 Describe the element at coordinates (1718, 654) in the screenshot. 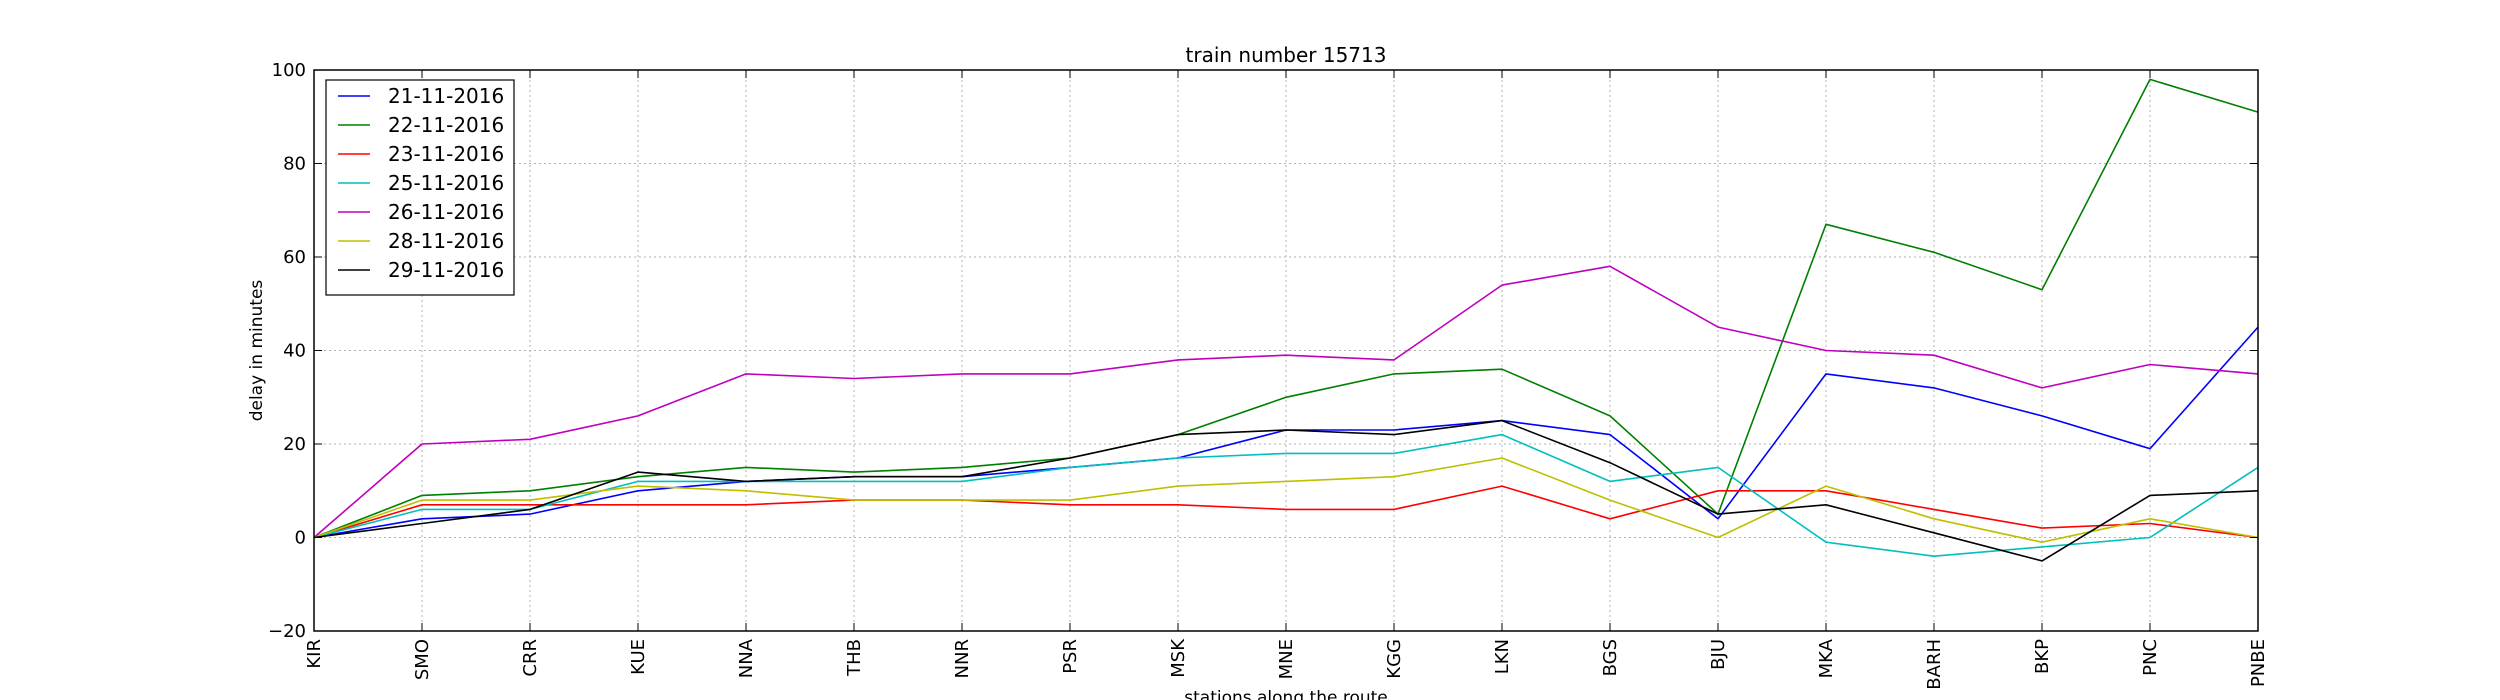

I see `x-tick-label: BJU` at that location.